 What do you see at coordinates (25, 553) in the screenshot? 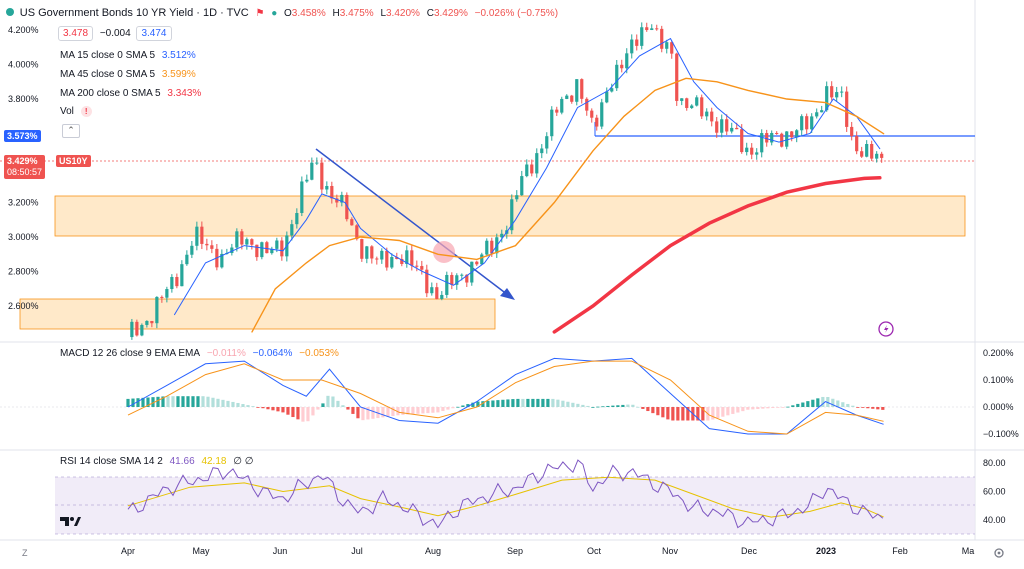
I see `z-axis-icon: Z` at bounding box center [25, 553].